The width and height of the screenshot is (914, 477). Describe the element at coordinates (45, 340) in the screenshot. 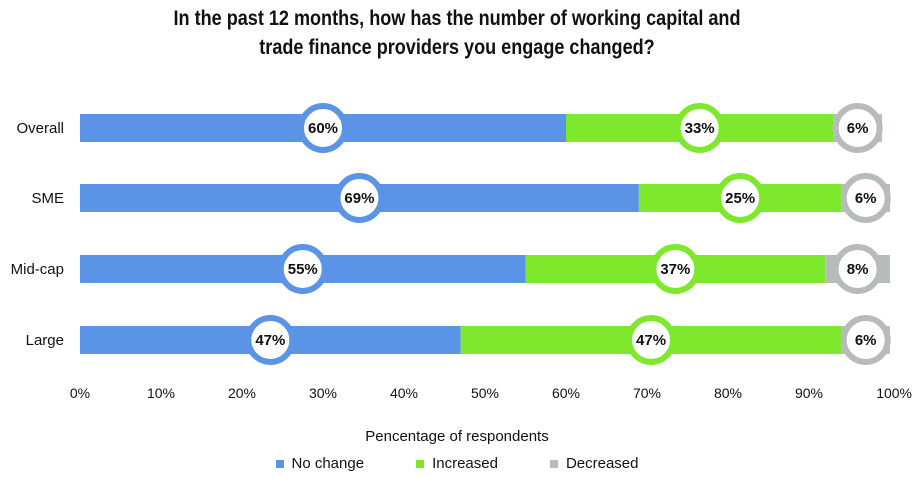

I see `category-label-large: Large` at that location.